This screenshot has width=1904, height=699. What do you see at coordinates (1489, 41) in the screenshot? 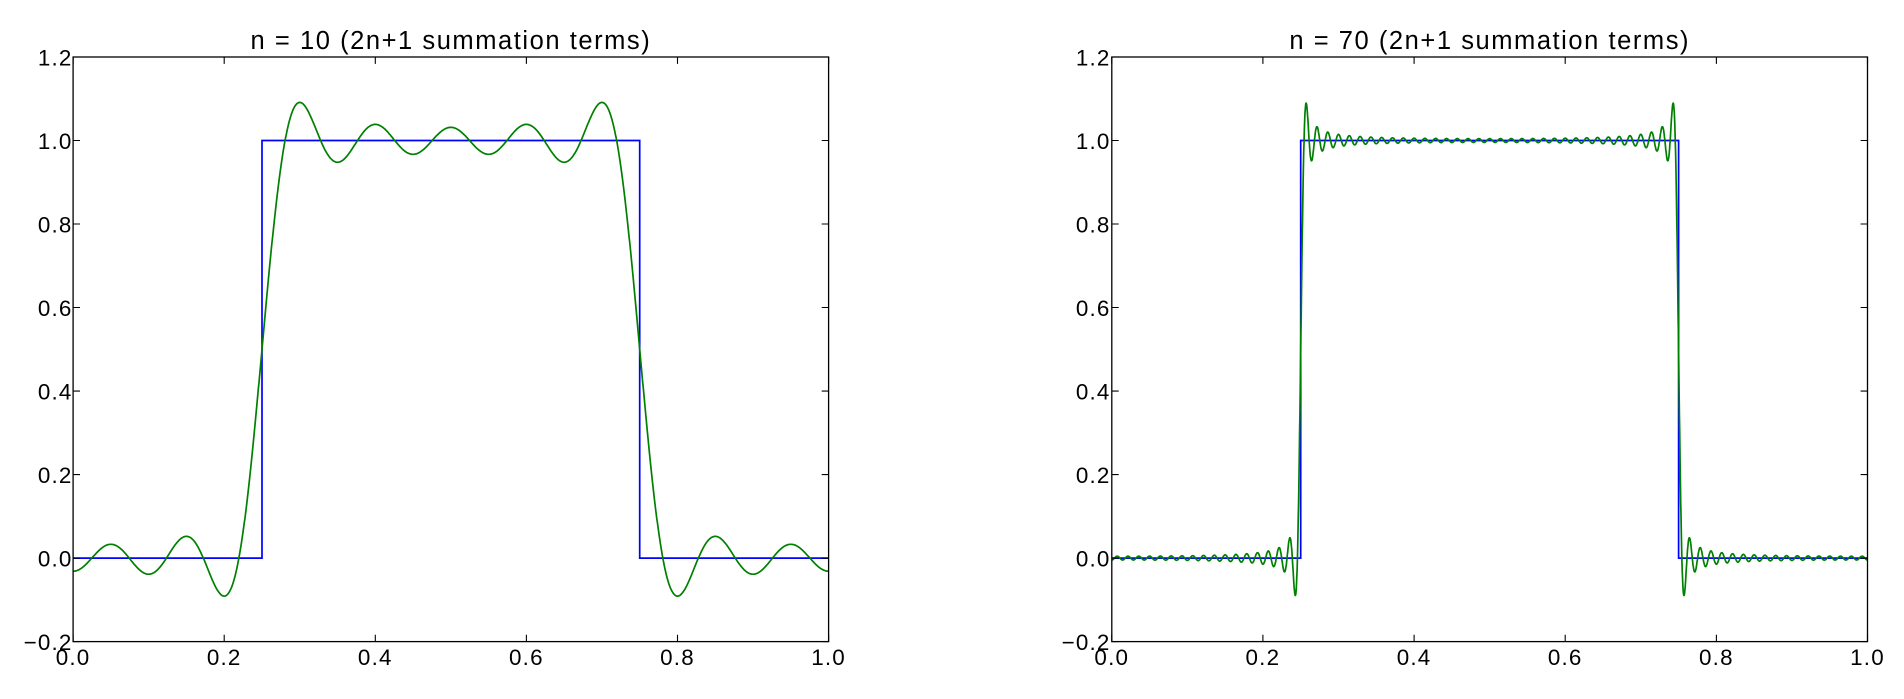
I see `svg-text: n = 70 (2n+1 summation terms)` at bounding box center [1489, 41].